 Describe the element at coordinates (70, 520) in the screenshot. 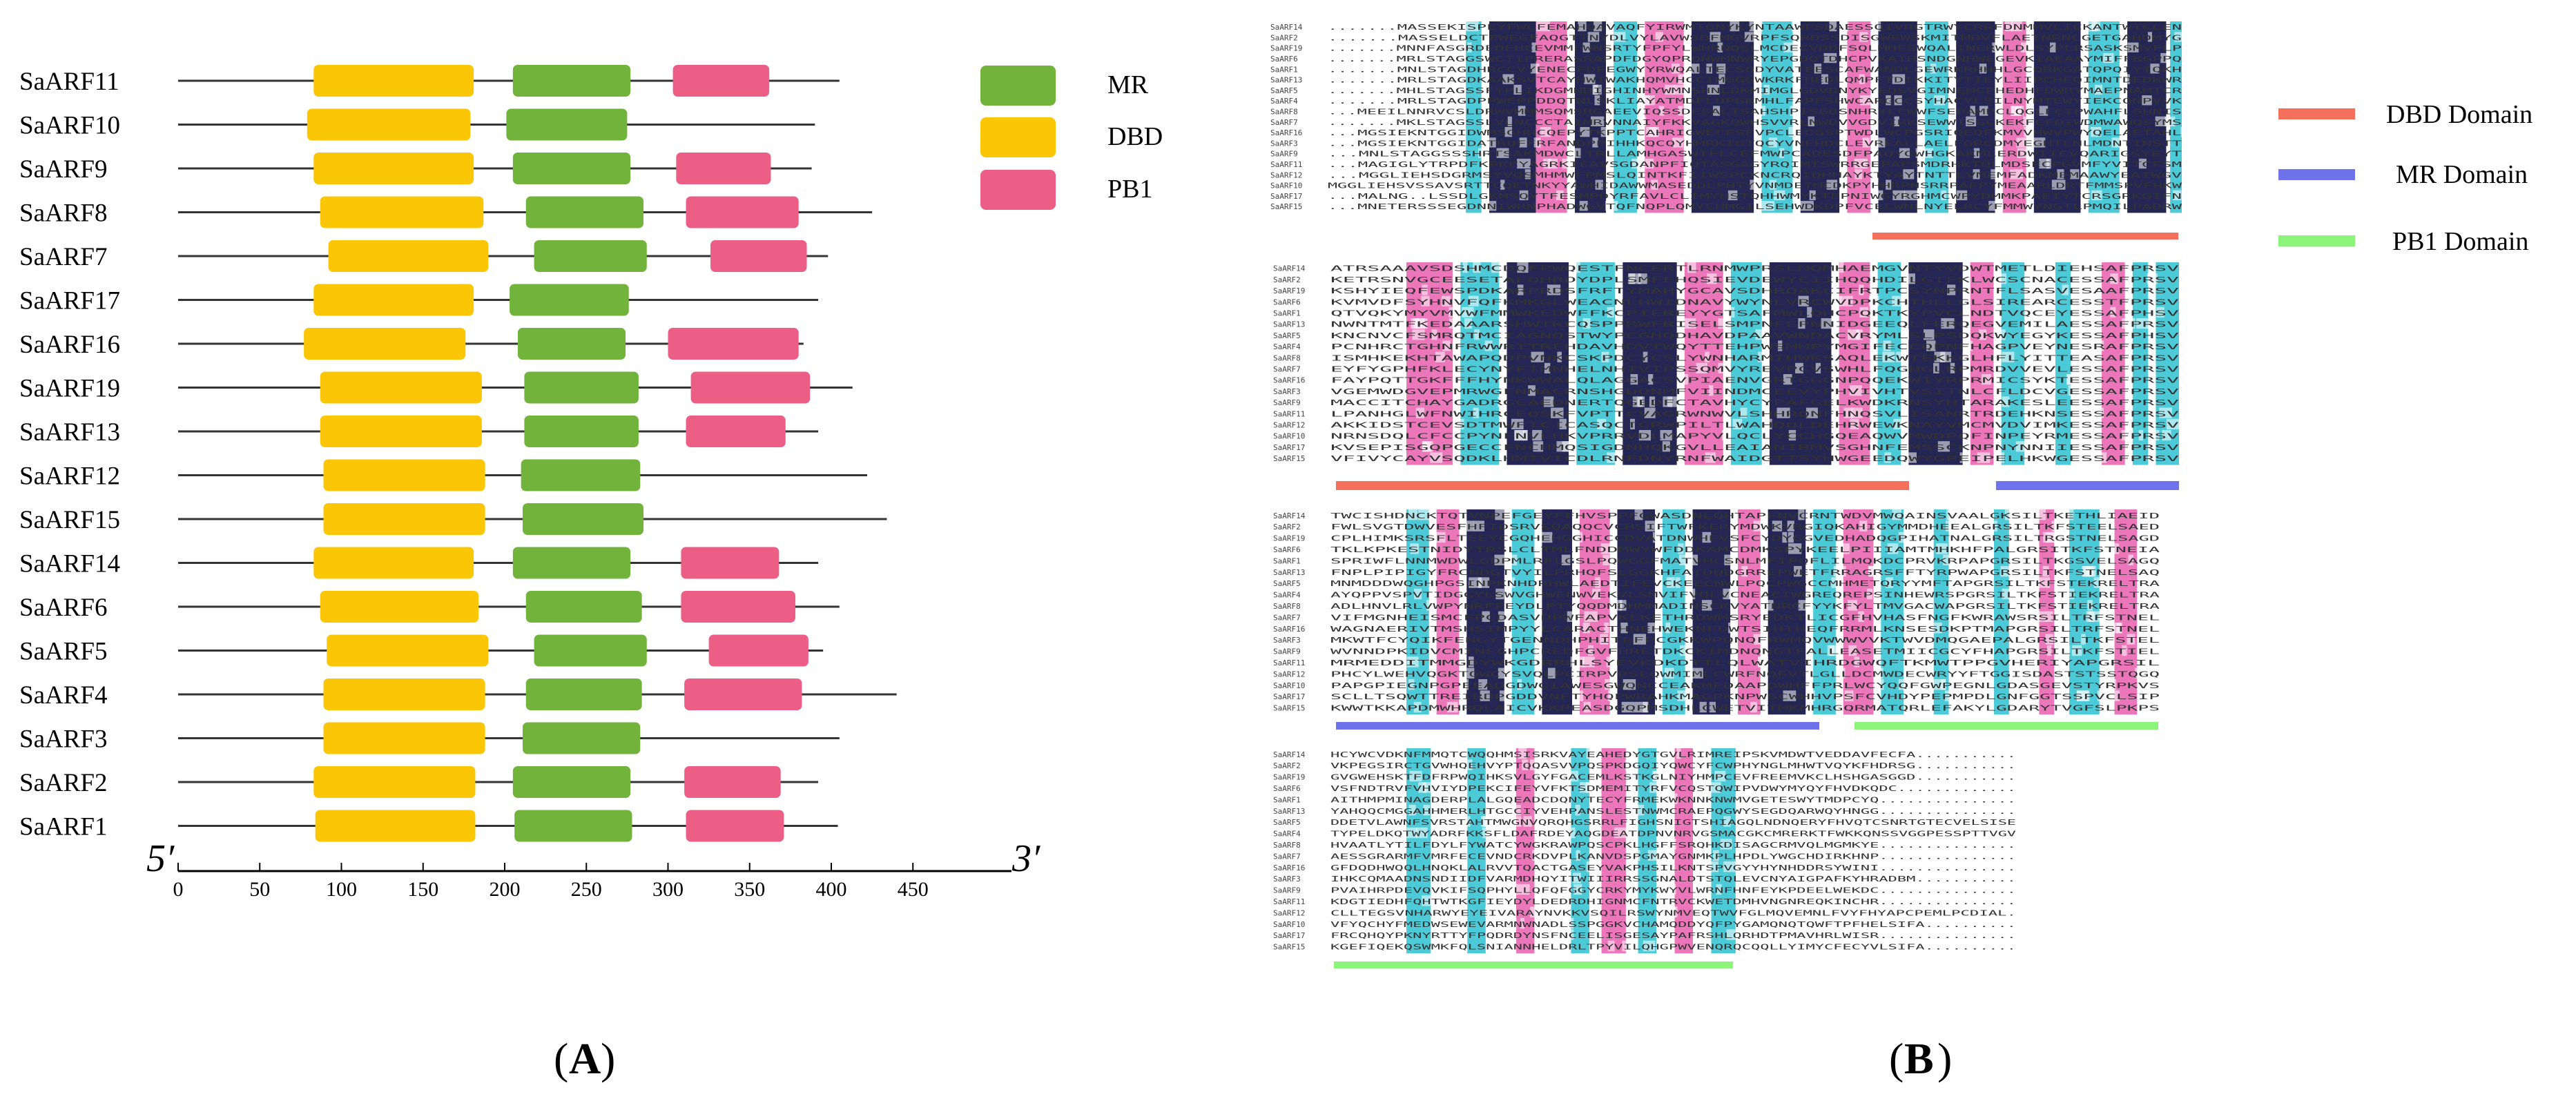

I see `protein-name-label: SaARF15` at that location.